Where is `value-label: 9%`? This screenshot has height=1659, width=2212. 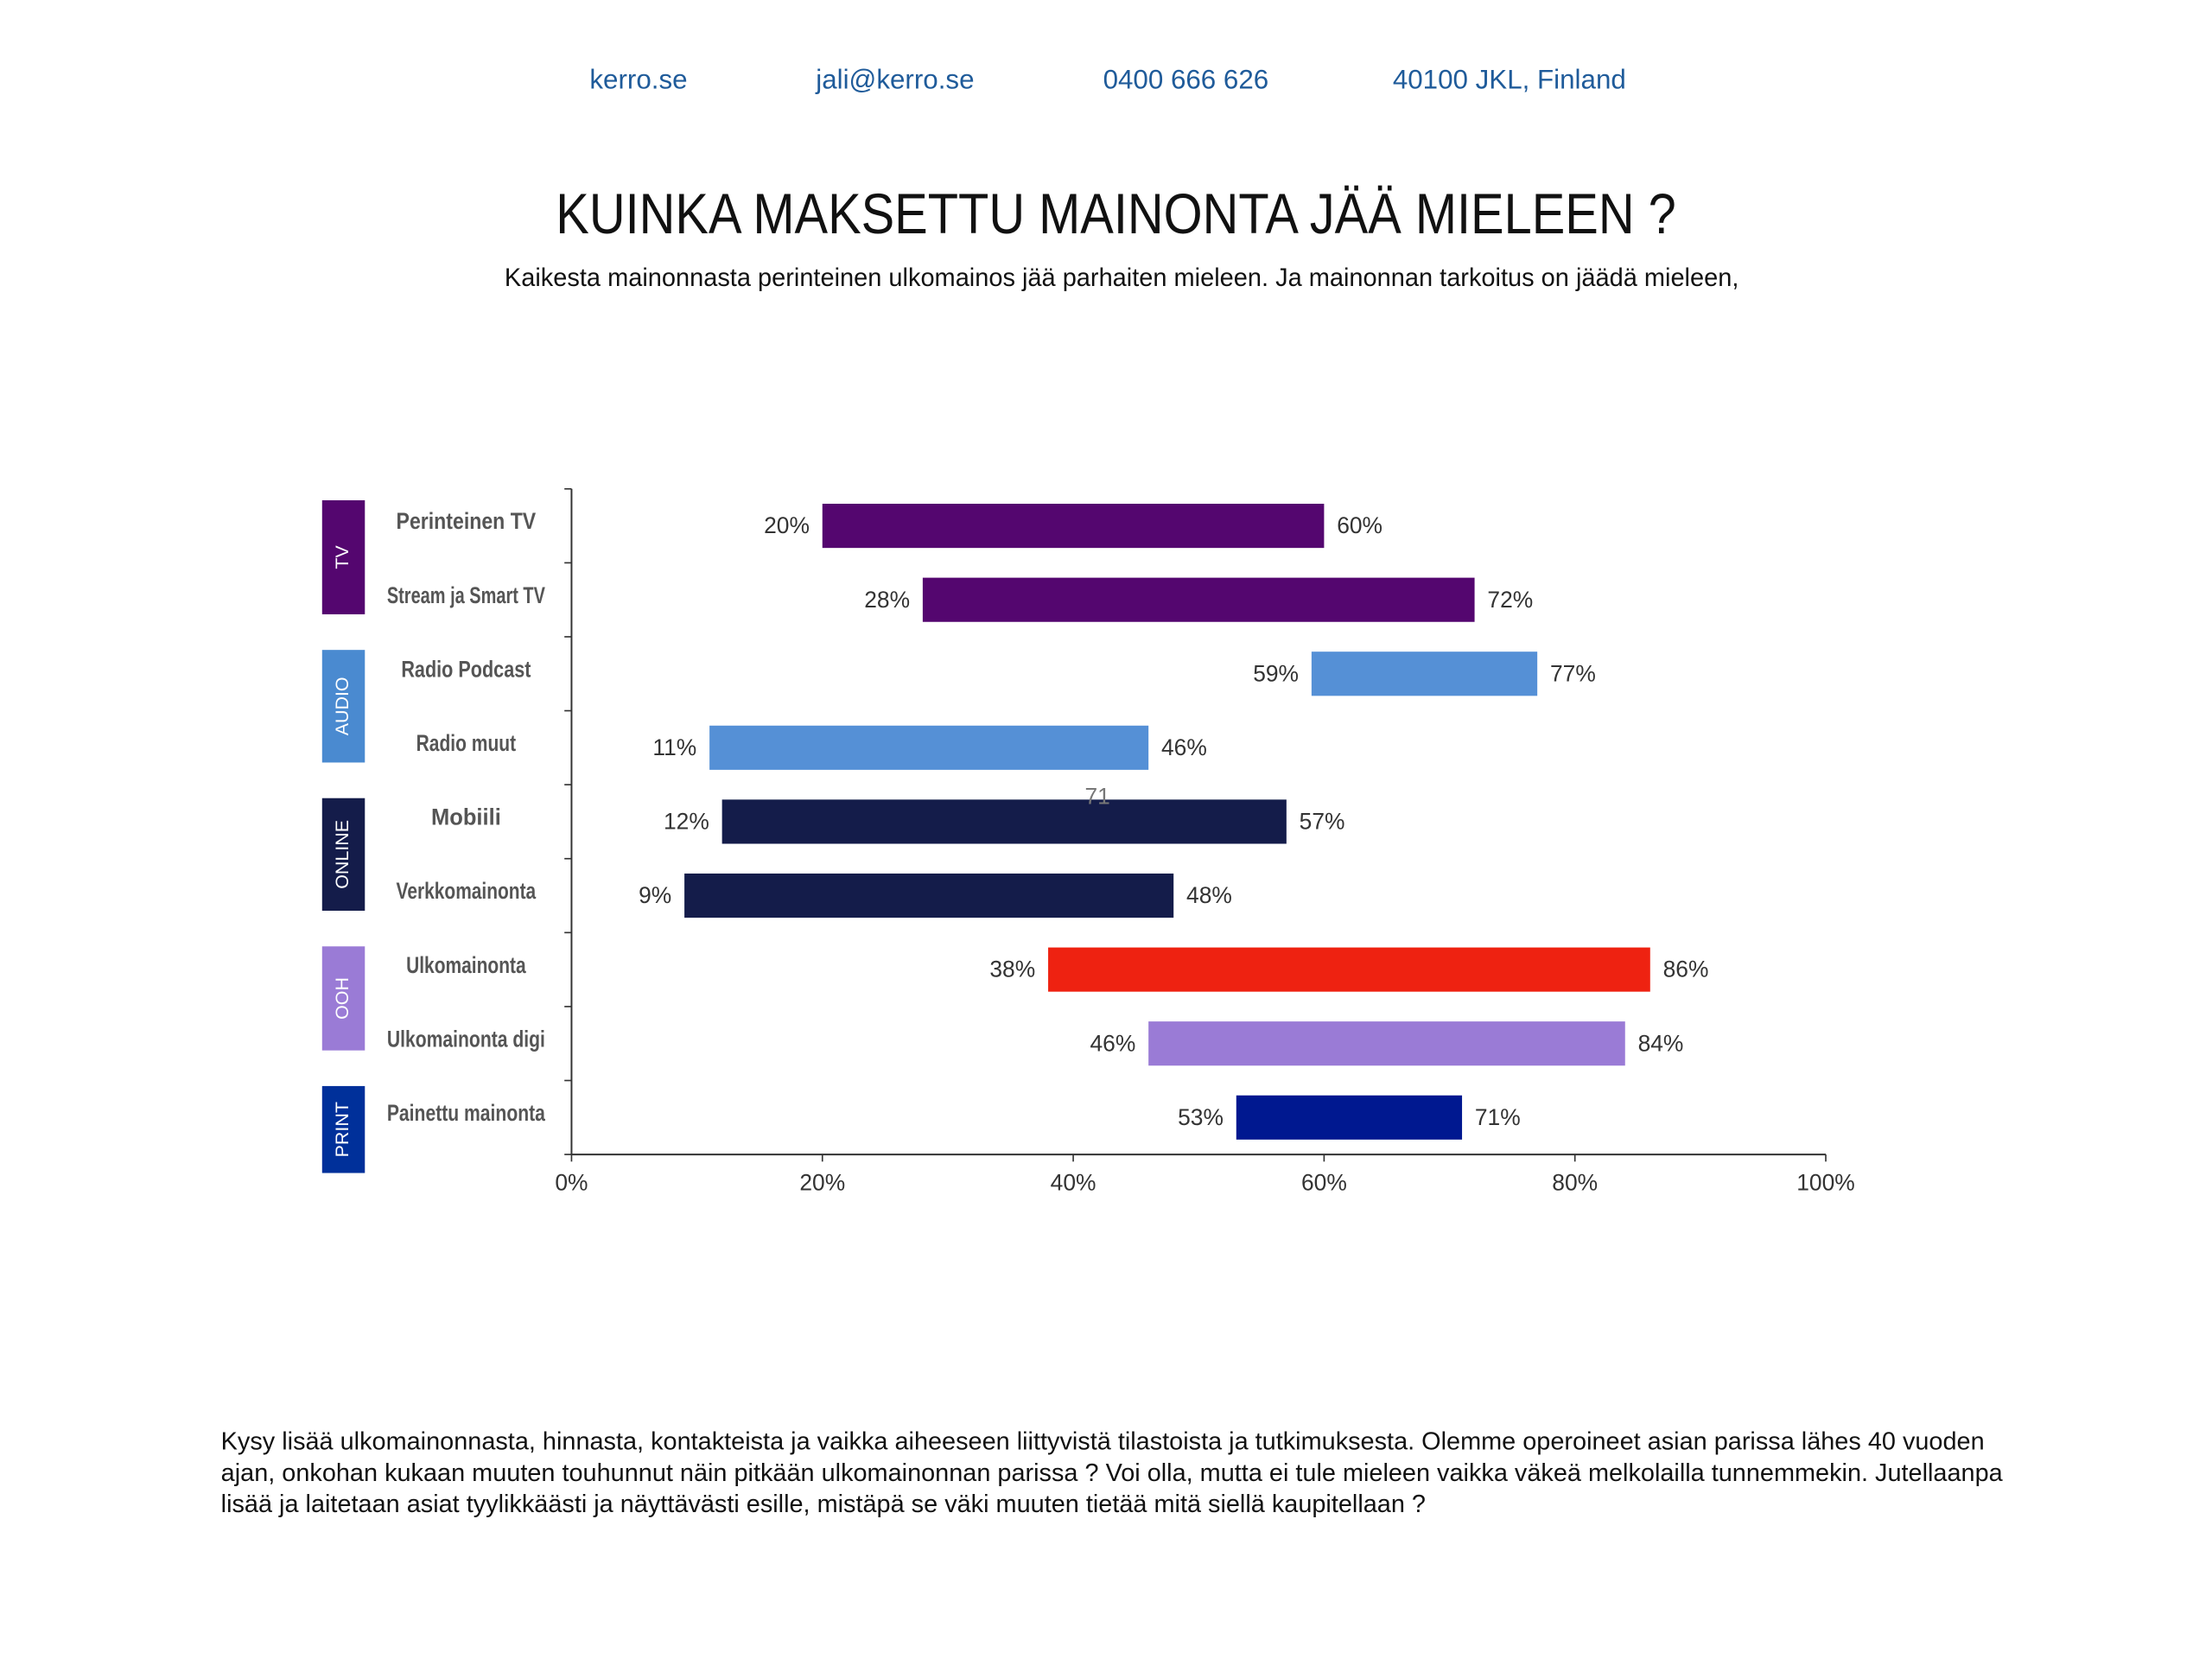 value-label: 9% is located at coordinates (655, 895).